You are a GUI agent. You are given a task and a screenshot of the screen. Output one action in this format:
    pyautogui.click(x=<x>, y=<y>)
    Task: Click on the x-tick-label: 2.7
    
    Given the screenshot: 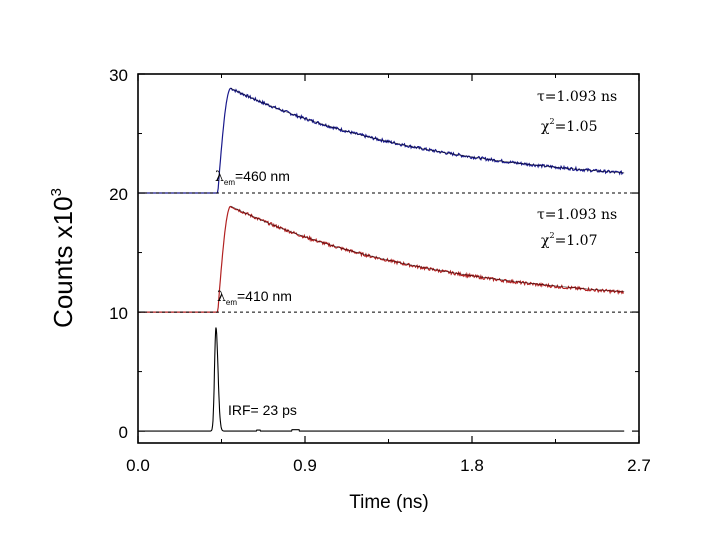 What is the action you would take?
    pyautogui.click(x=639, y=465)
    